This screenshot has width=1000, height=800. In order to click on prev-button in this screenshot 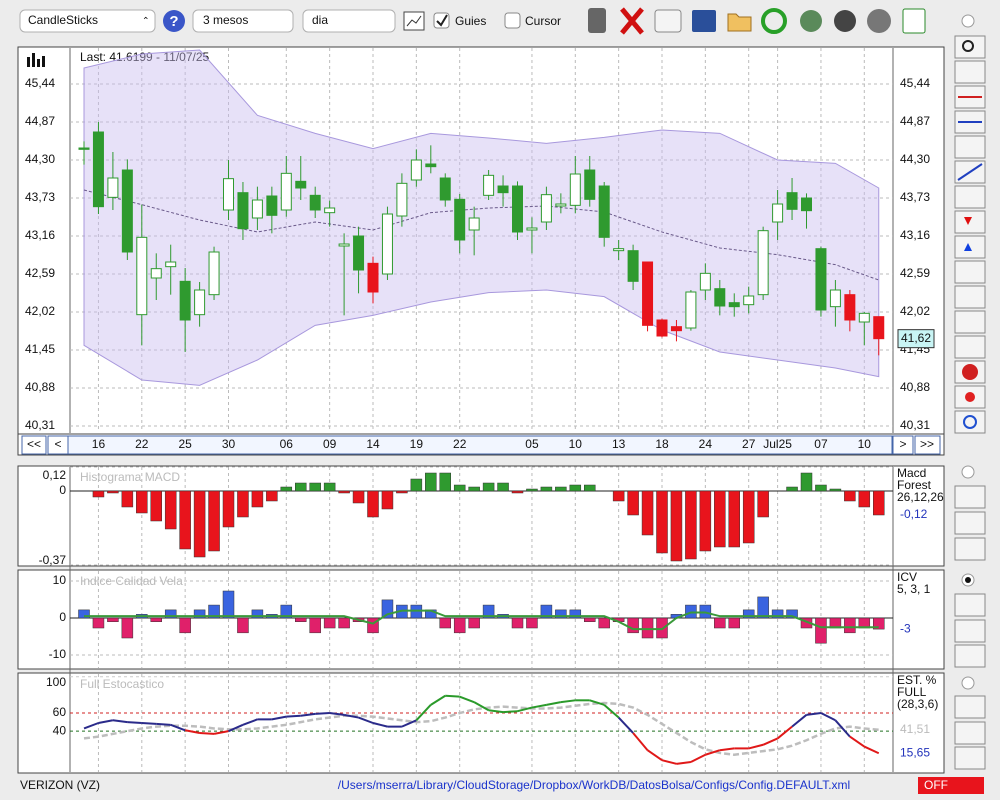, I will do `click(58, 445)`.